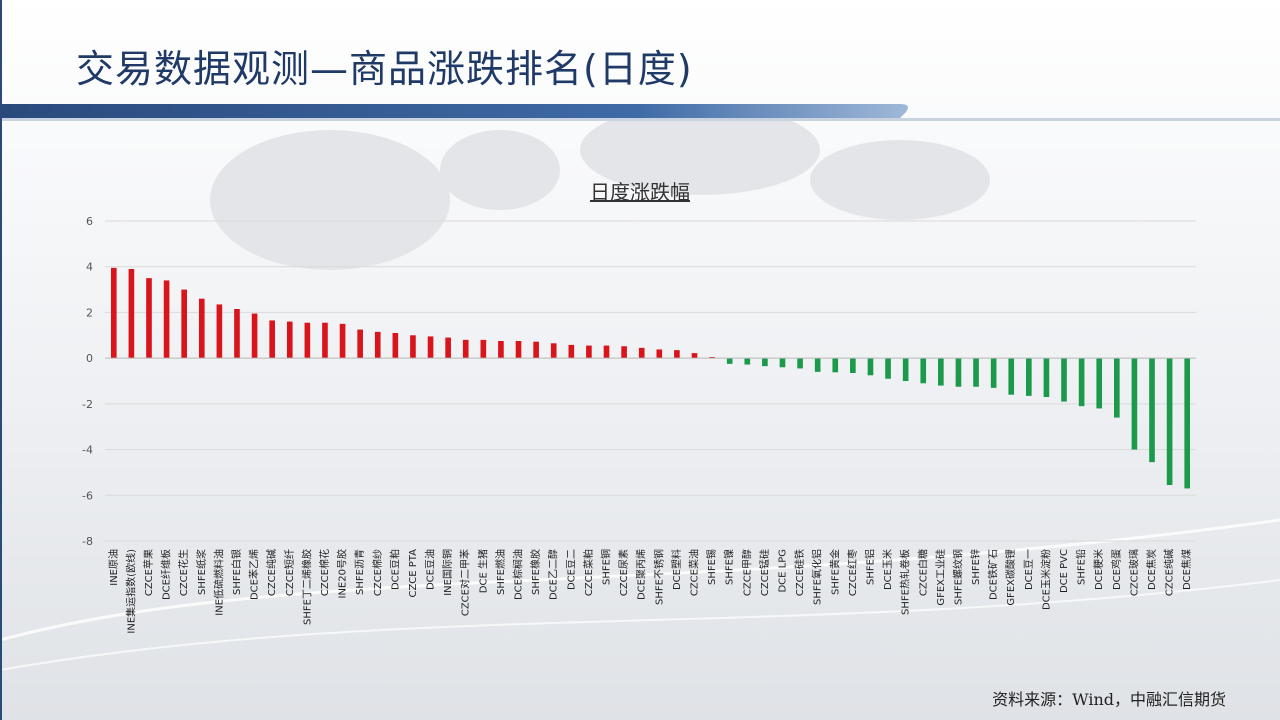  What do you see at coordinates (870, 567) in the screenshot?
I see `x-tick-label: SHFE铝` at bounding box center [870, 567].